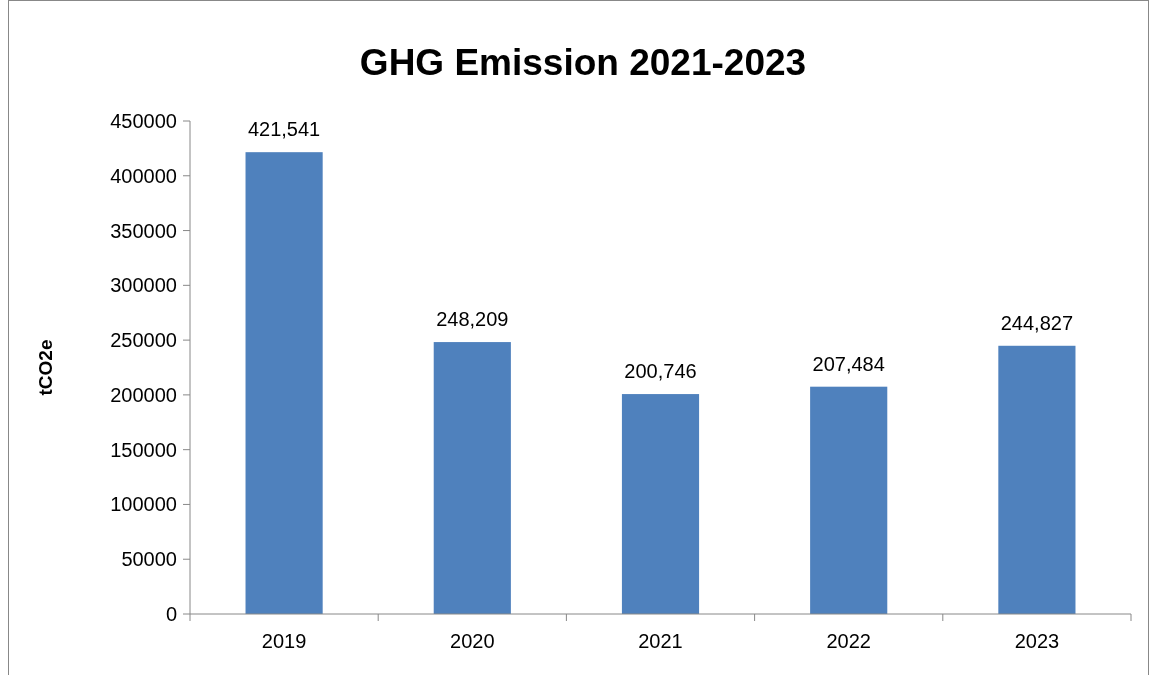 The image size is (1149, 675). What do you see at coordinates (472, 319) in the screenshot?
I see `data-label: 248,209` at bounding box center [472, 319].